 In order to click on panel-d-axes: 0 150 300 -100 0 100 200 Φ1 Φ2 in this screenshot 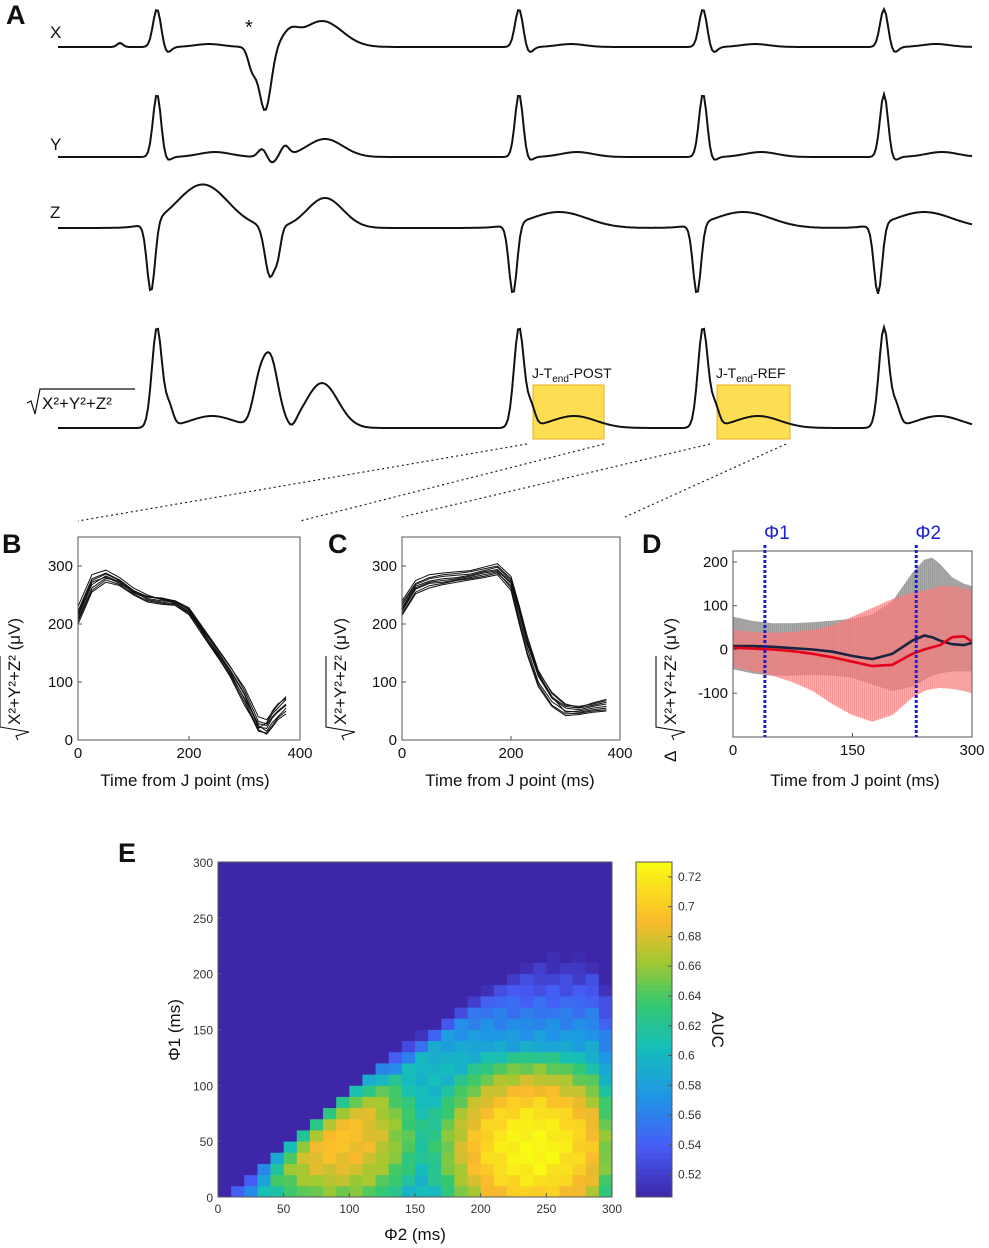, I will do `click(841, 641)`.